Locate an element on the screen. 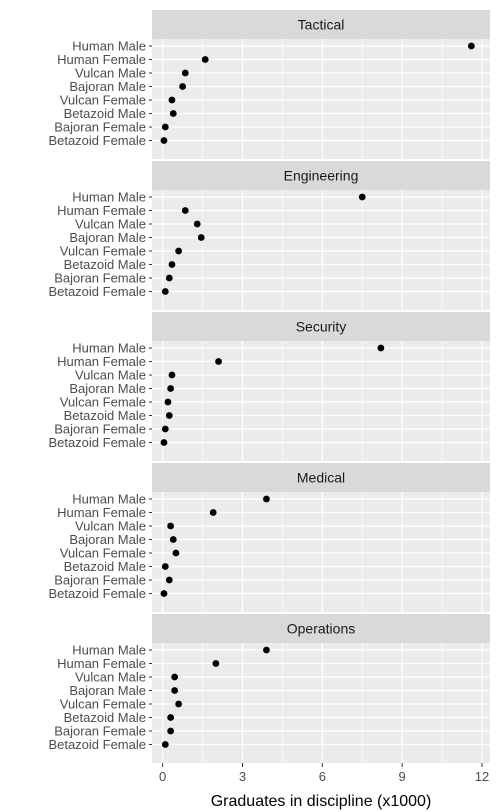 This screenshot has width=500, height=812. x-tick-label: 6 is located at coordinates (322, 776).